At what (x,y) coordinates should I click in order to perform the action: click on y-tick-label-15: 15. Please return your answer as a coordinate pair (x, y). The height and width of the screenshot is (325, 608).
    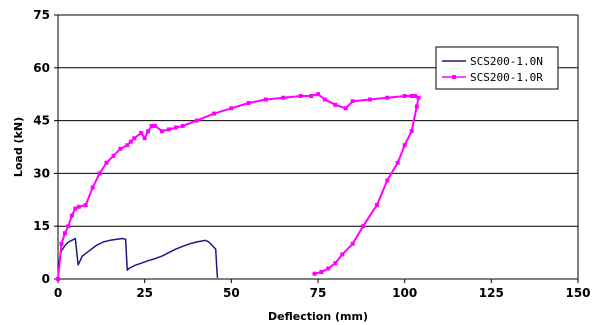
    Looking at the image, I should click on (41, 226).